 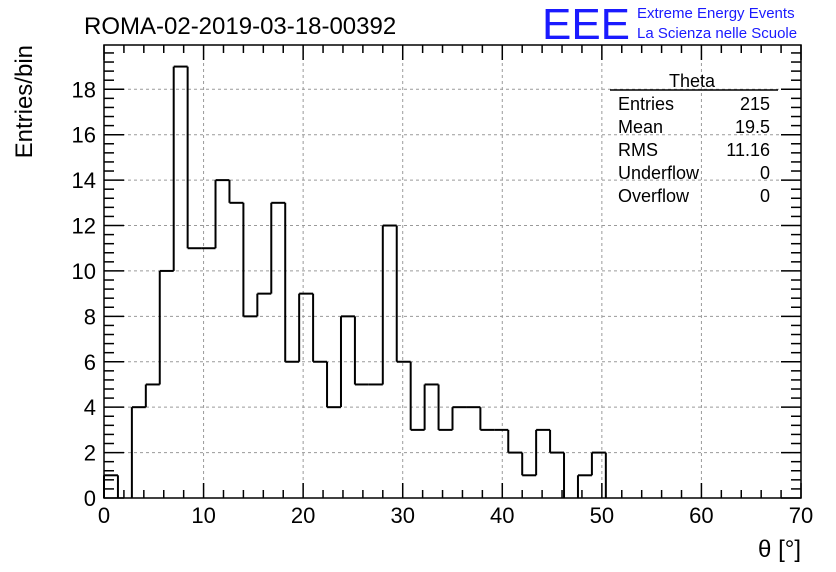 What do you see at coordinates (659, 173) in the screenshot?
I see `stats-label-underflow: Underflow` at bounding box center [659, 173].